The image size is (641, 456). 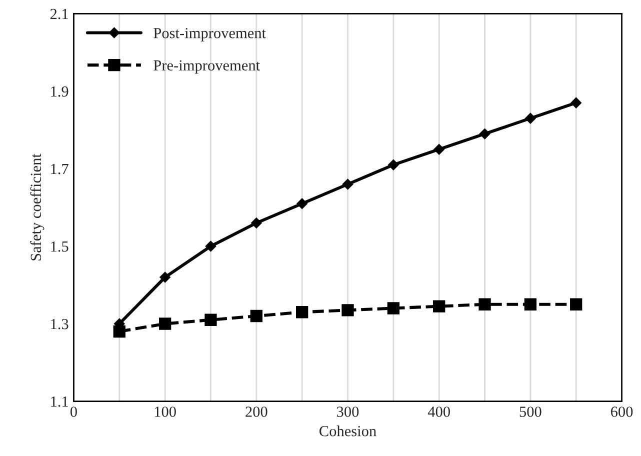 What do you see at coordinates (439, 411) in the screenshot?
I see `x-tick-label: 400` at bounding box center [439, 411].